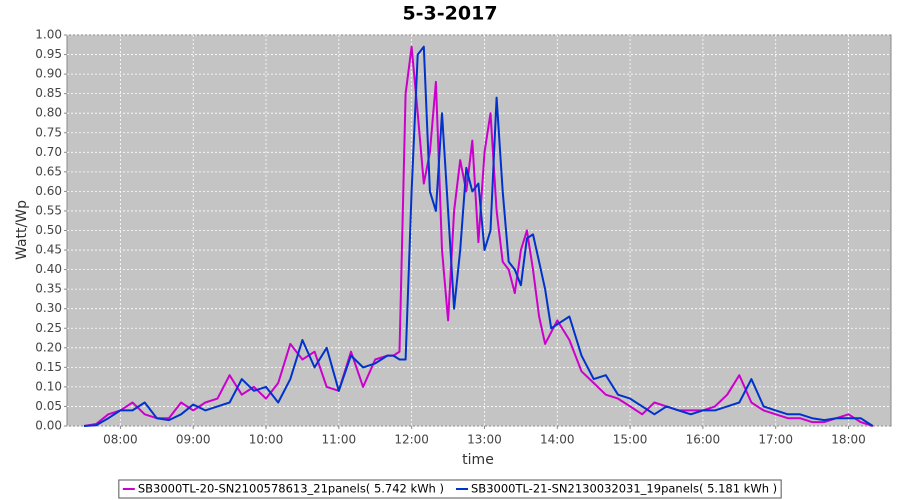 Image resolution: width=900 pixels, height=500 pixels. I want to click on x-tick-label: 08:00, so click(120, 440).